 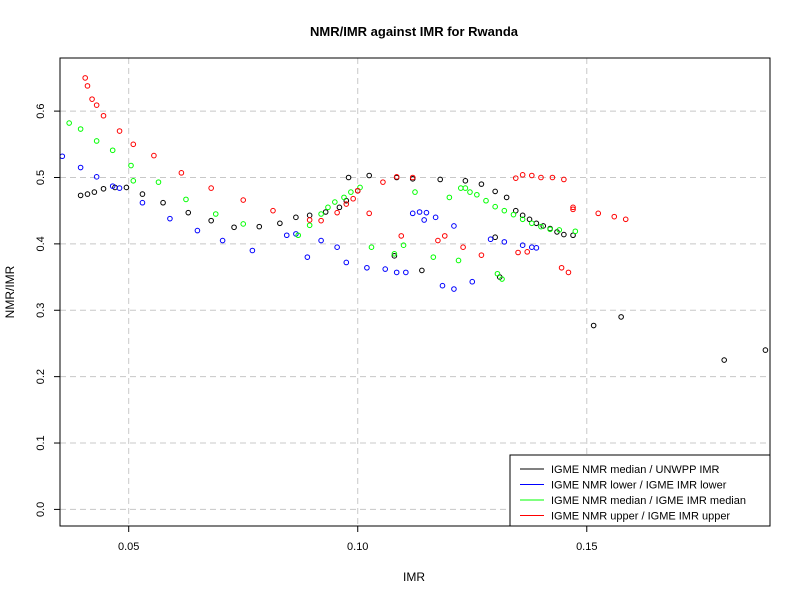 I want to click on legend-box, so click(x=640, y=490).